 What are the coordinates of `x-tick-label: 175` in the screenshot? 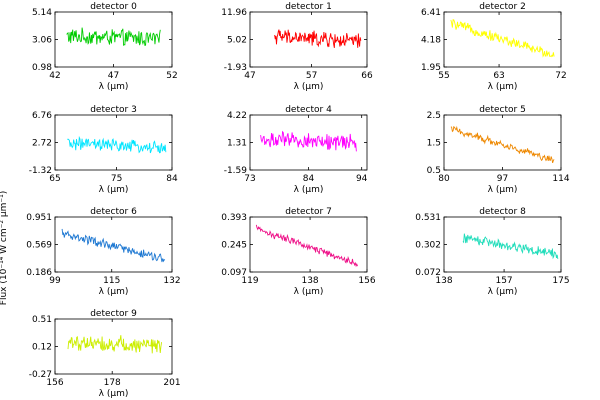 It's located at (560, 281).